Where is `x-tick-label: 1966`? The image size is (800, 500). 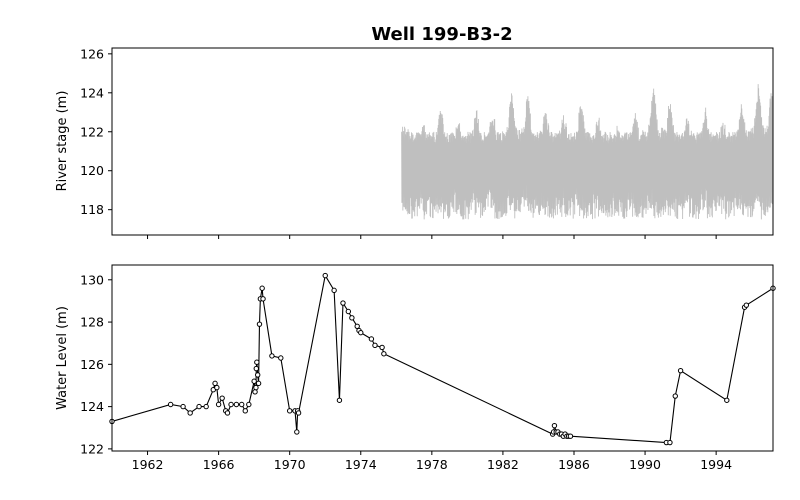 x-tick-label: 1966 is located at coordinates (219, 464).